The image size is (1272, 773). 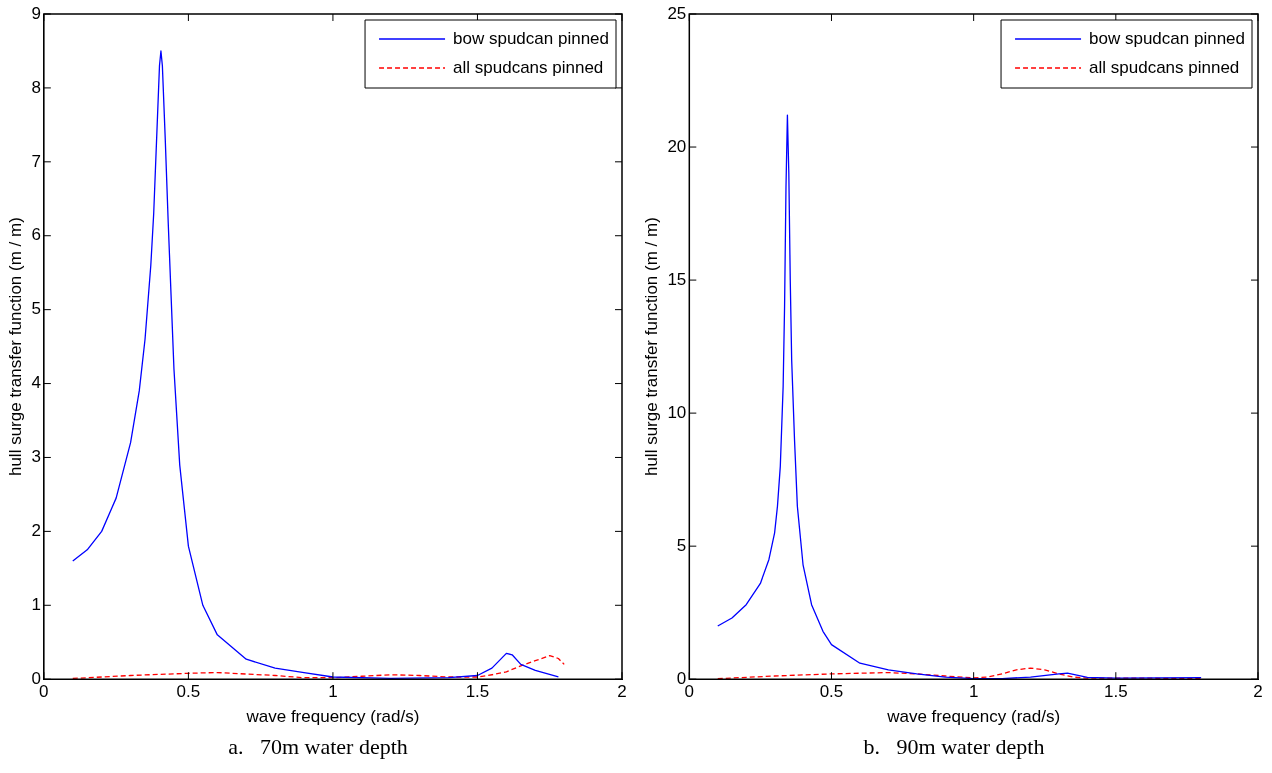 I want to click on y-tick-label: 0, so click(x=36, y=678).